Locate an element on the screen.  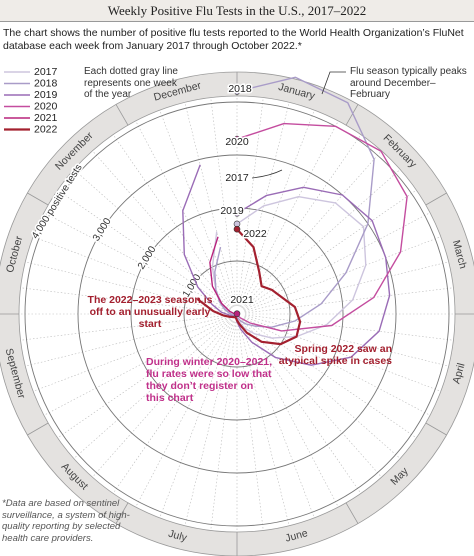
ring-label: 3,000 is located at coordinates (102, 229).